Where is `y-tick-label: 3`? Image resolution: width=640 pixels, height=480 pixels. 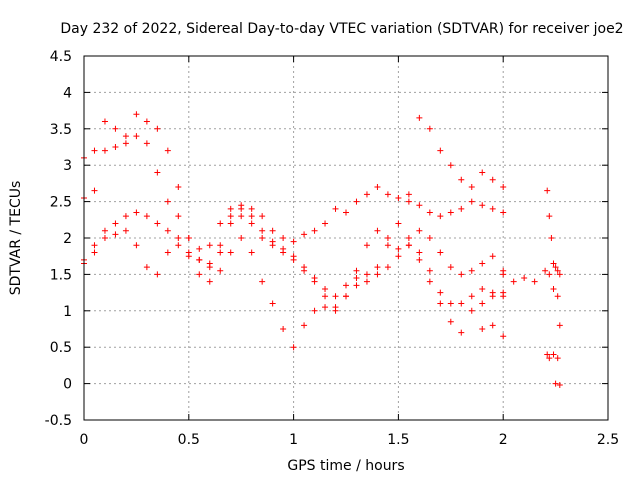 y-tick-label: 3 is located at coordinates (67, 166).